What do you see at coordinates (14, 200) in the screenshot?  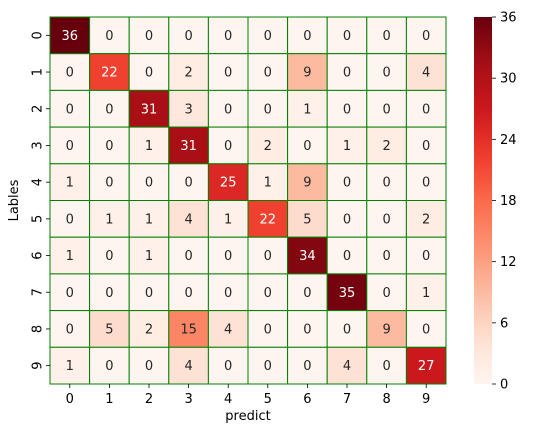 I see `y-axis-label: Lables` at bounding box center [14, 200].